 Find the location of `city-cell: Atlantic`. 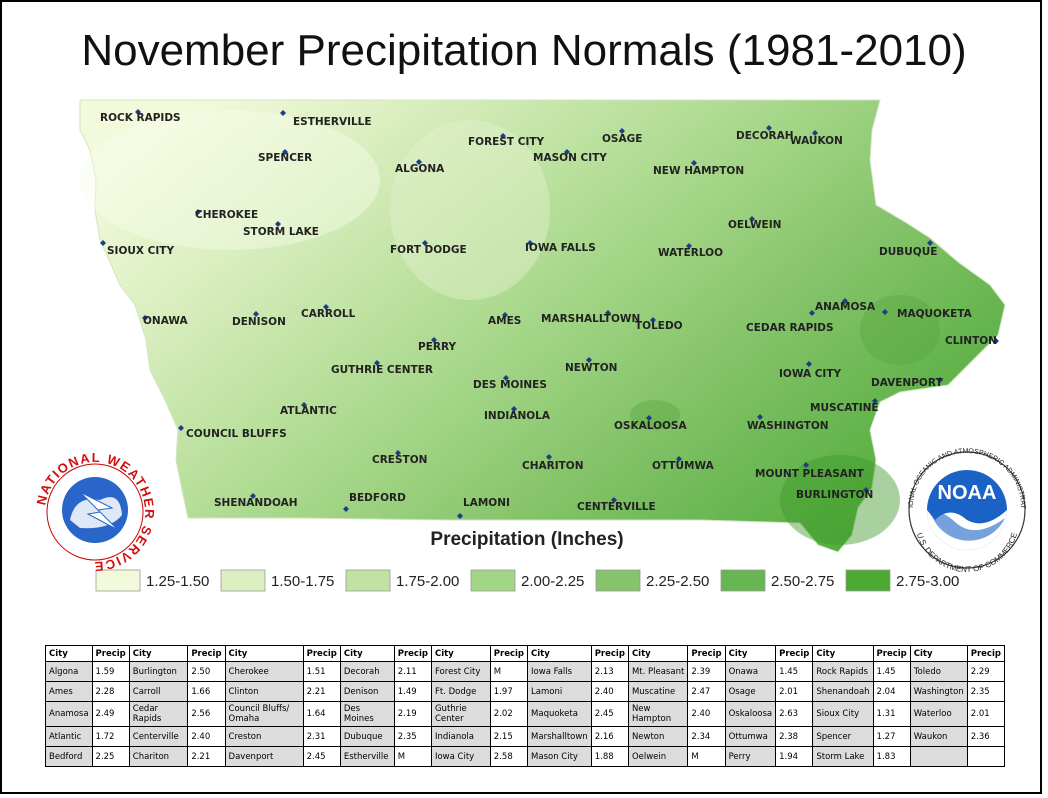

city-cell: Atlantic is located at coordinates (69, 736).